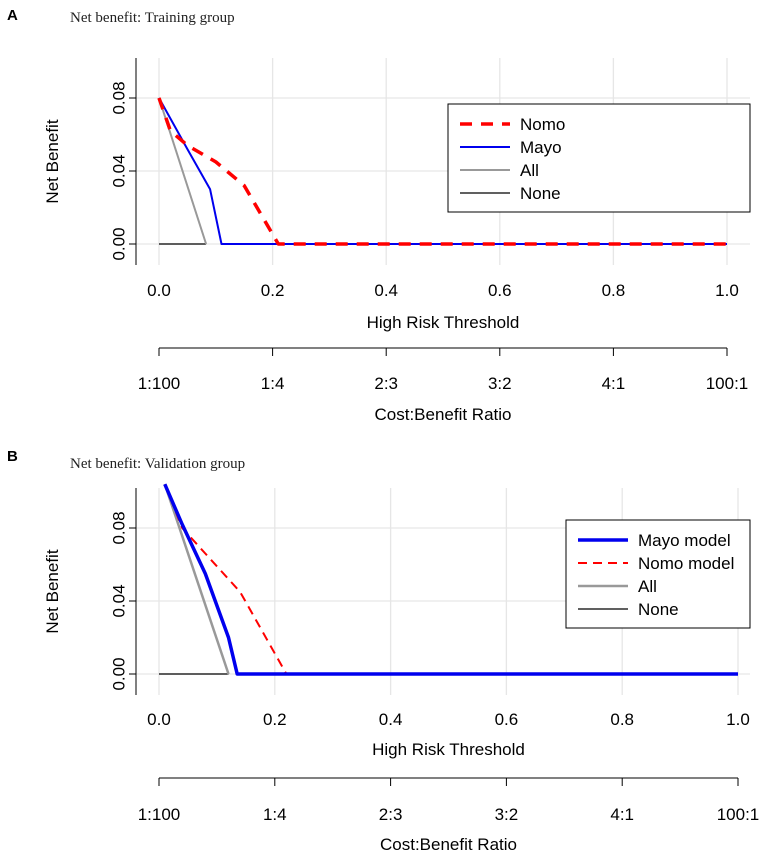 The image size is (765, 855). I want to click on series-line-mayo, so click(442, 171).